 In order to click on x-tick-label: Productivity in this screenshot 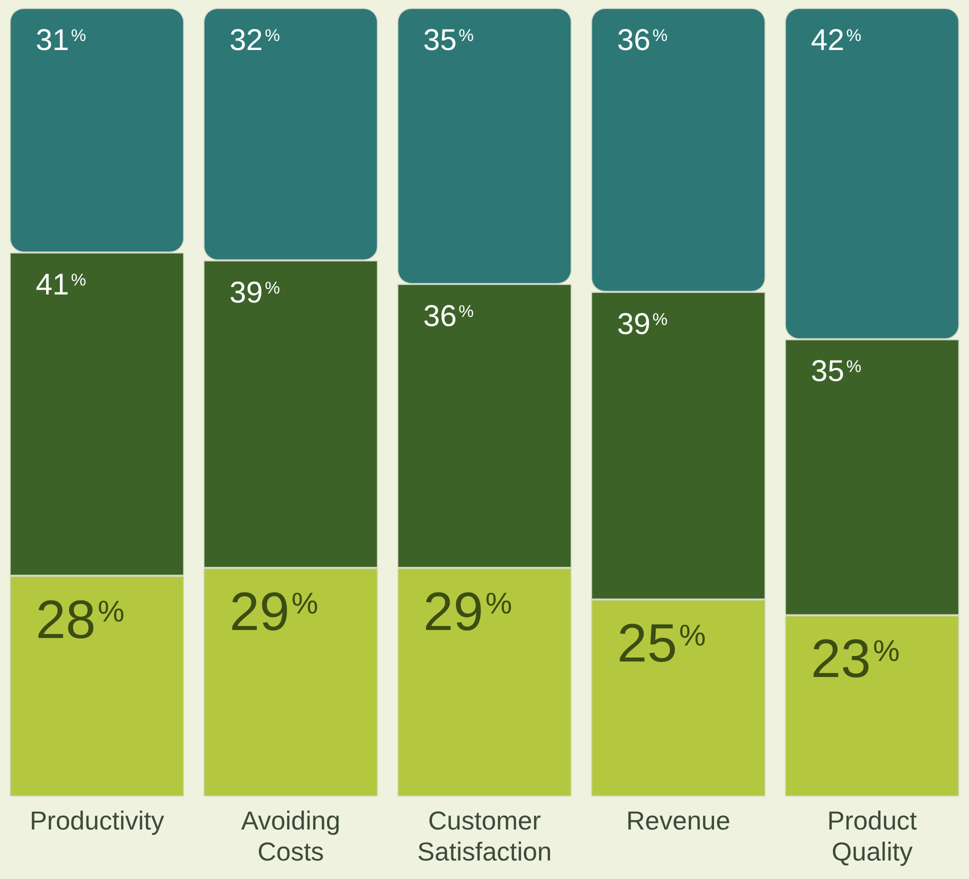, I will do `click(97, 820)`.